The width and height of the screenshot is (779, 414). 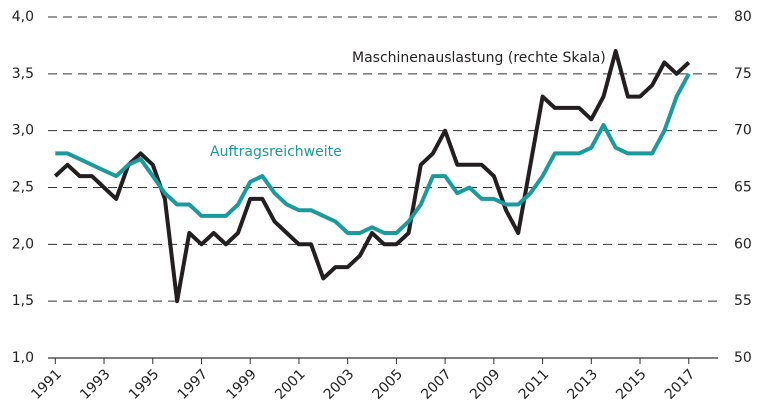 I want to click on y2-tick-label: 50, so click(x=743, y=358).